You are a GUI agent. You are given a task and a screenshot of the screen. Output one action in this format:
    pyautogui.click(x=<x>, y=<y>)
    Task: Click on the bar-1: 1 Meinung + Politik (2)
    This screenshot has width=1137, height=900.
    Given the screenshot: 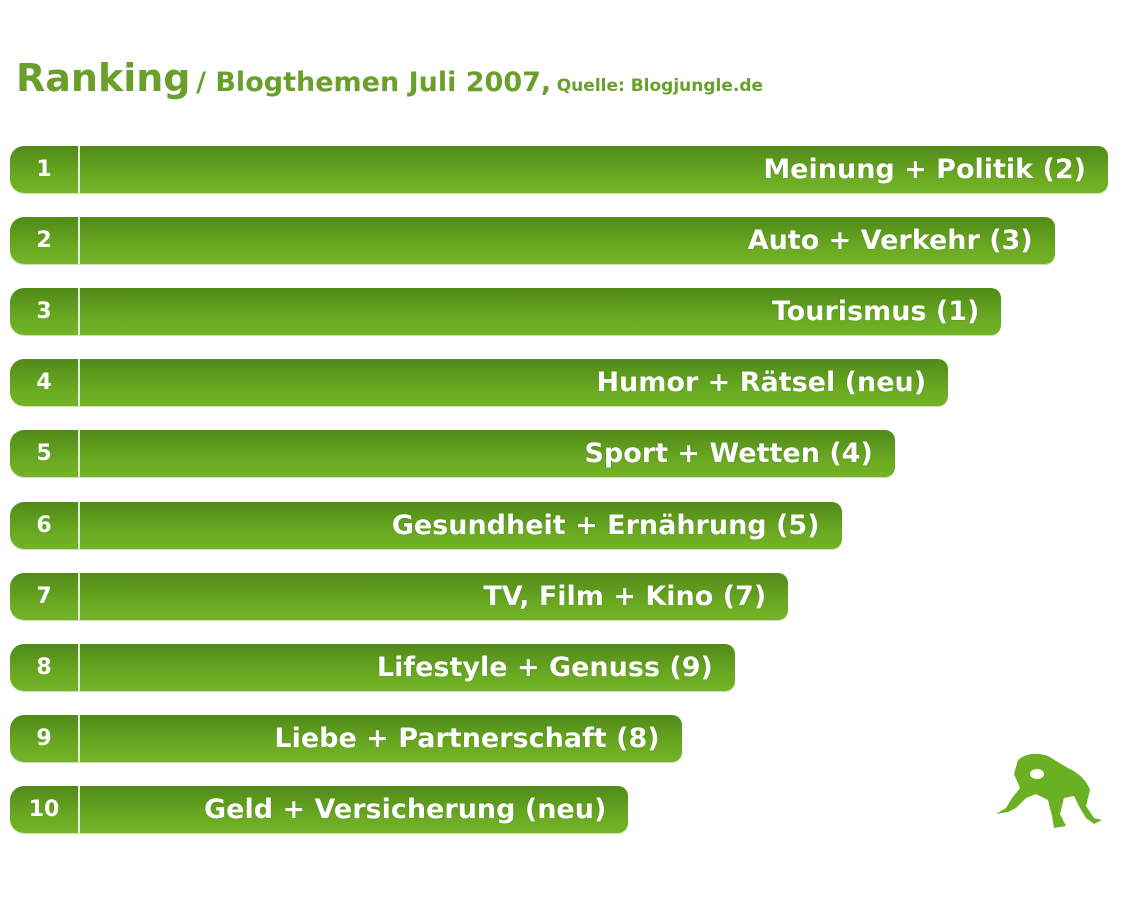 What is the action you would take?
    pyautogui.click(x=559, y=169)
    